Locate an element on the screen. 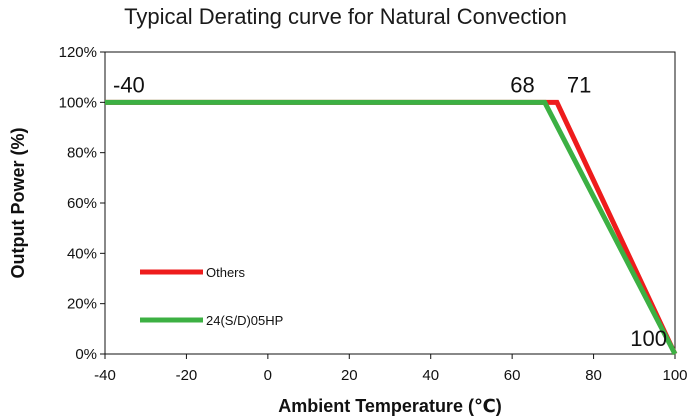 The image size is (691, 419). annotation-label: -40 is located at coordinates (129, 84).